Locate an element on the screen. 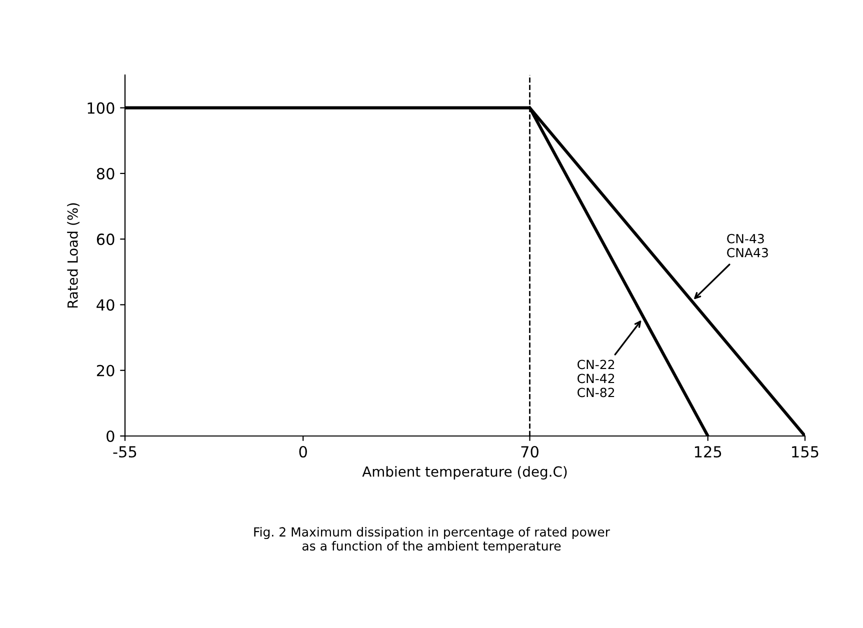  annotation: CN-43 CNA43 is located at coordinates (747, 246).